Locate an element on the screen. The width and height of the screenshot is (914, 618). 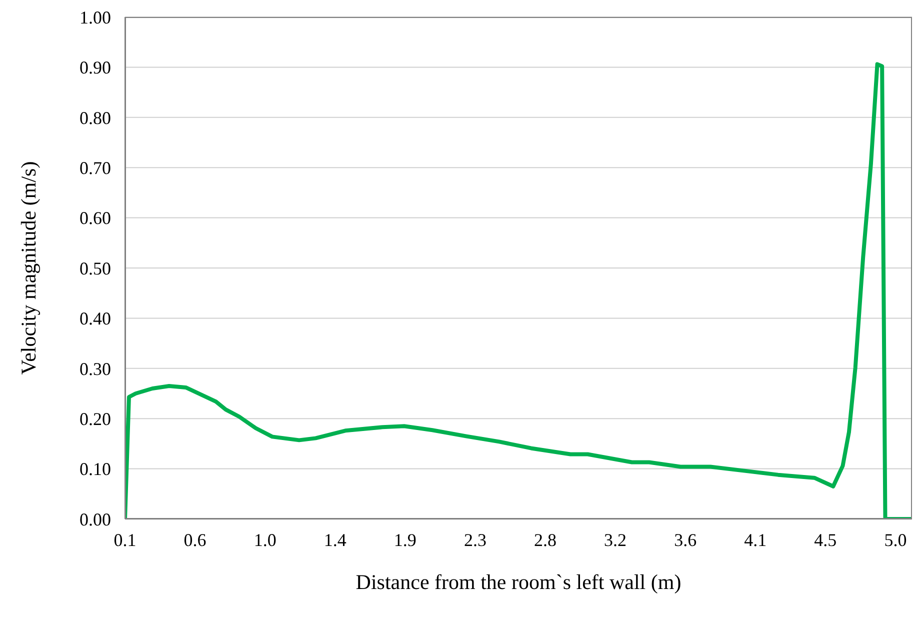
y-tick-label: 0.10 is located at coordinates (95, 469).